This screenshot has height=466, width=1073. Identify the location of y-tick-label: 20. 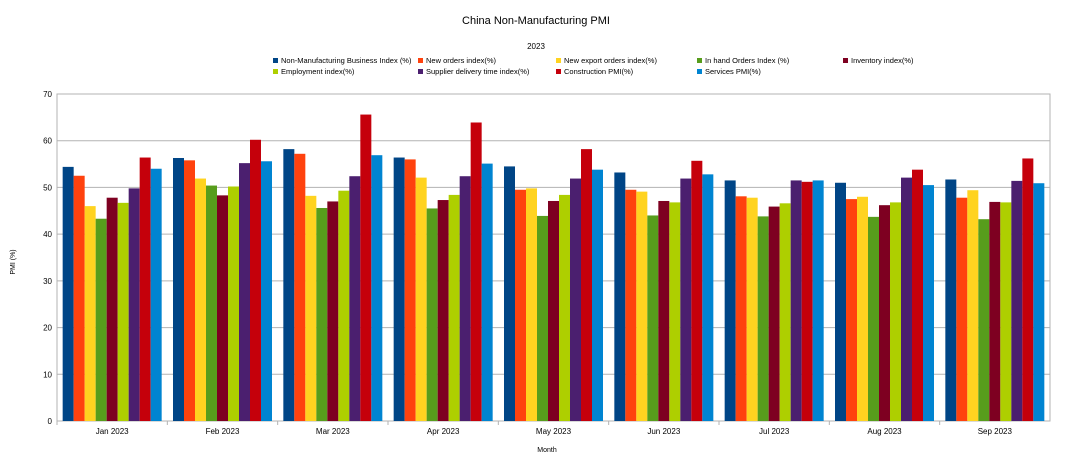
(47, 328).